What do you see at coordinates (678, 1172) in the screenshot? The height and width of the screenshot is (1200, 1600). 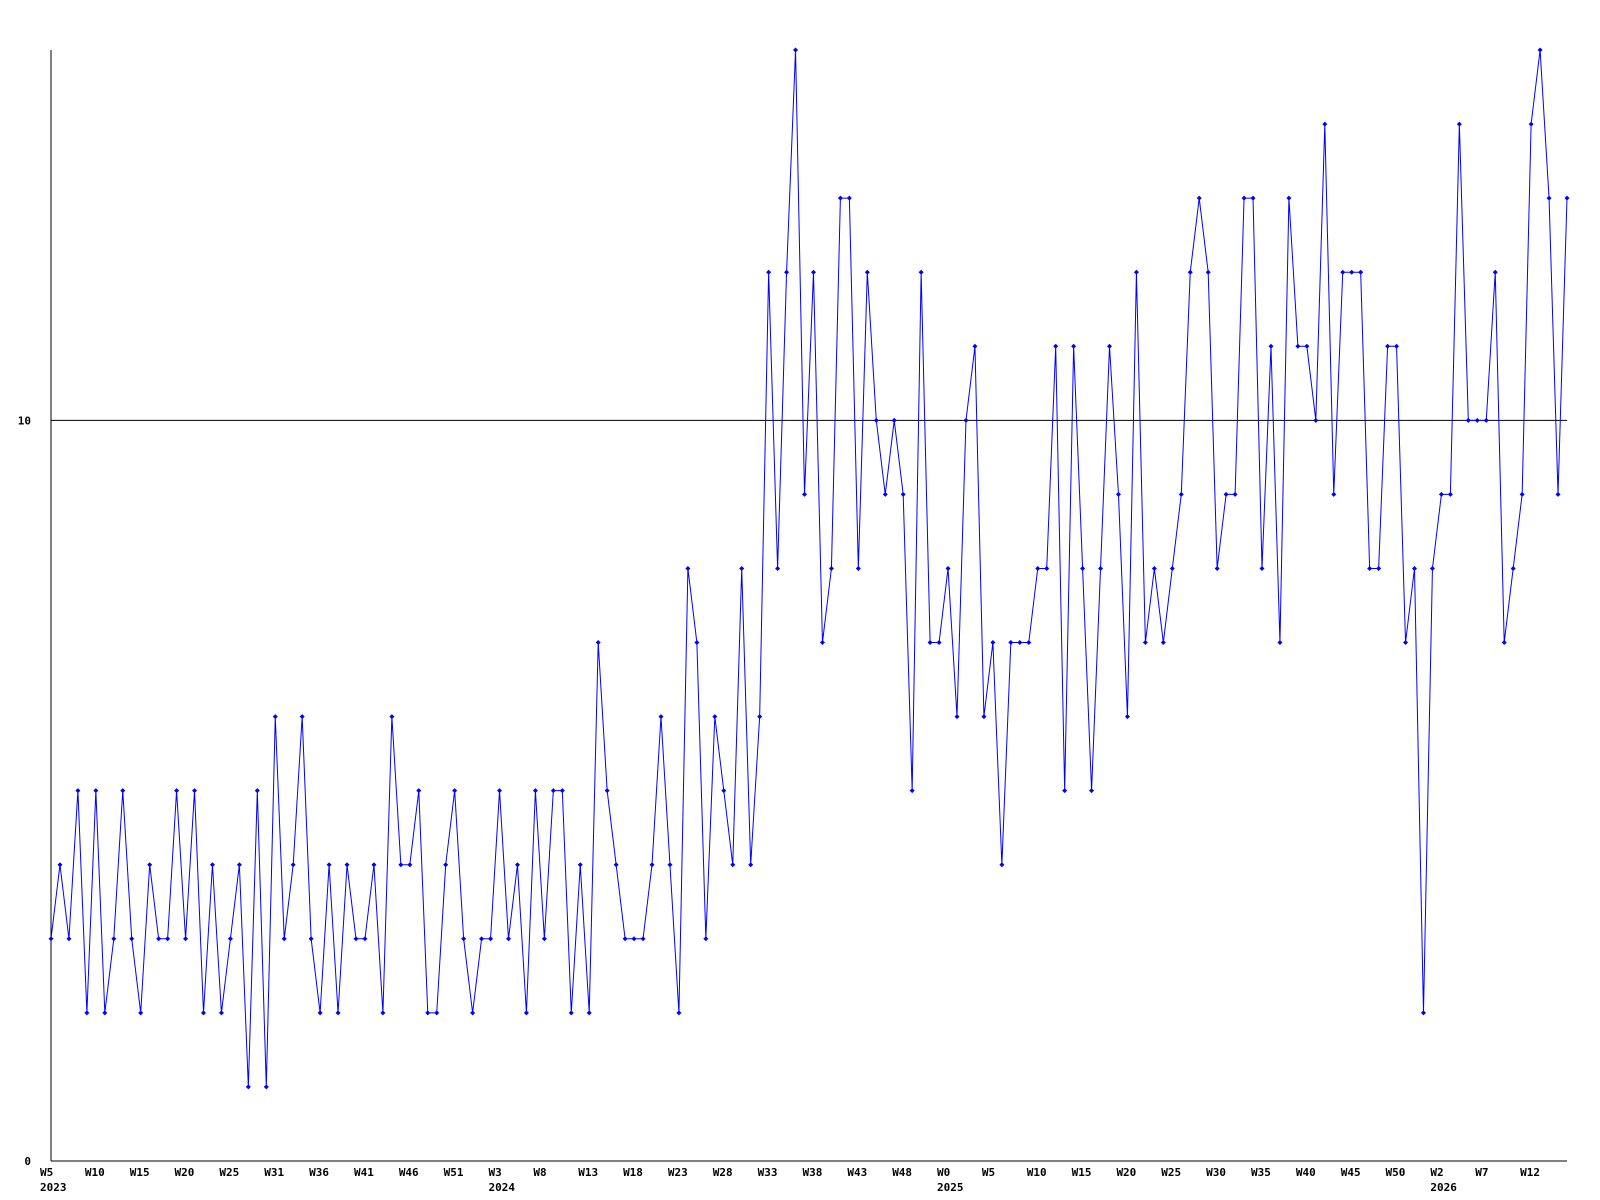 I see `x-tick-label: W23` at bounding box center [678, 1172].